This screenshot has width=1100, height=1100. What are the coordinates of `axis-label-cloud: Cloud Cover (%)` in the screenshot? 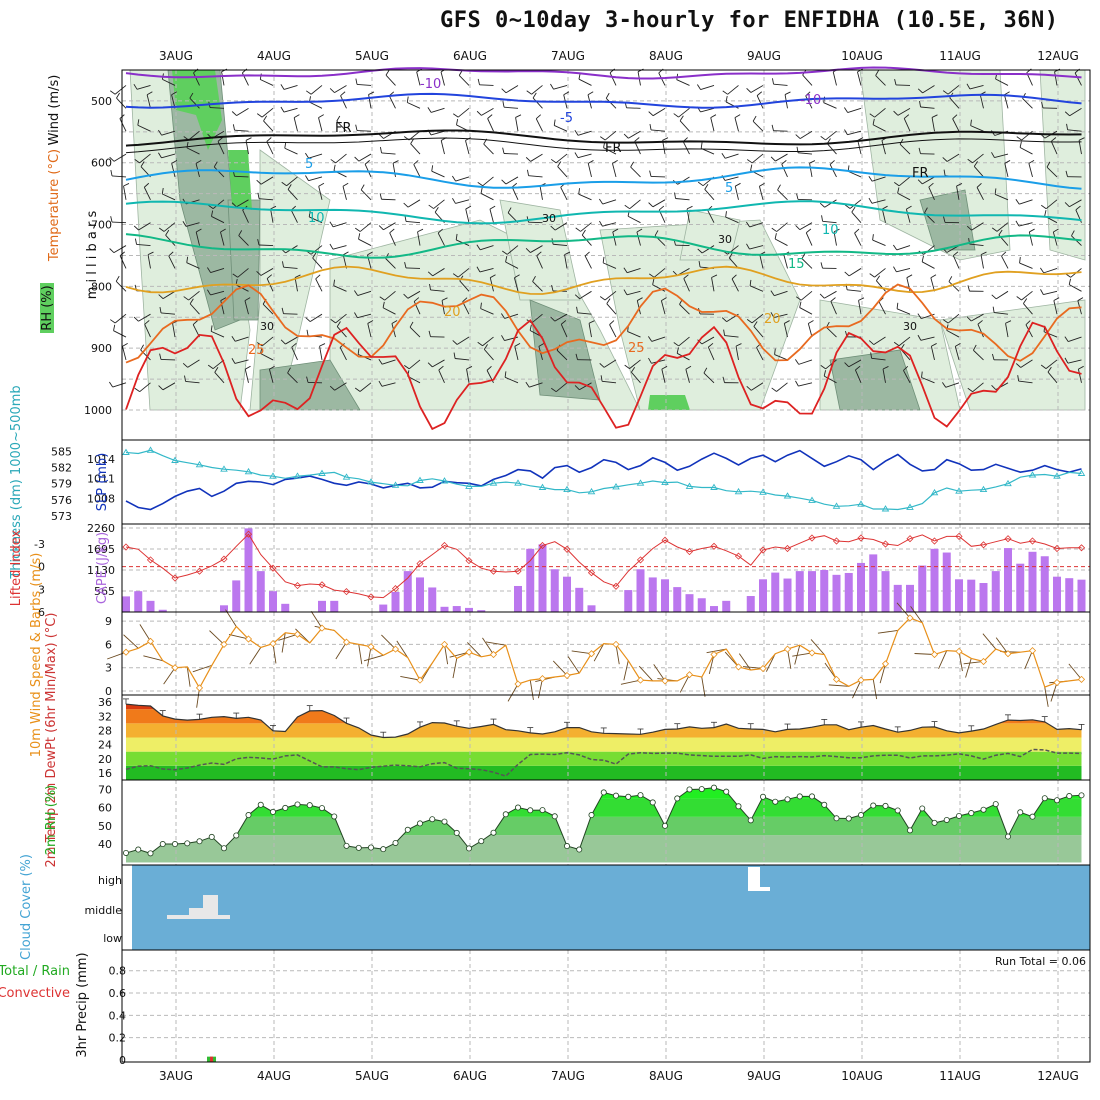 It's located at (26, 907).